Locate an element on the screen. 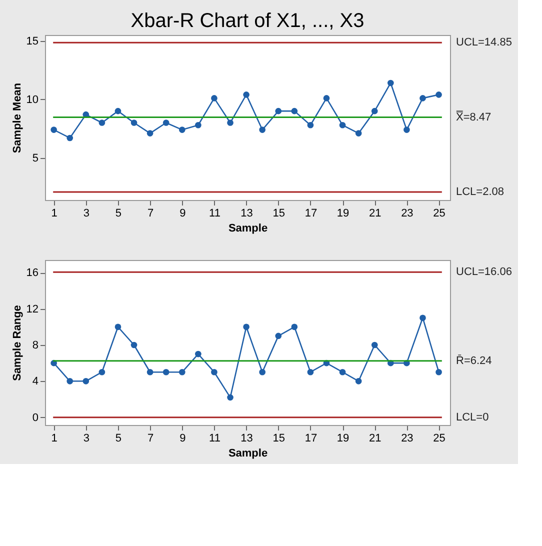 This screenshot has width=542, height=546. y-tick-label: 8 is located at coordinates (35, 345).